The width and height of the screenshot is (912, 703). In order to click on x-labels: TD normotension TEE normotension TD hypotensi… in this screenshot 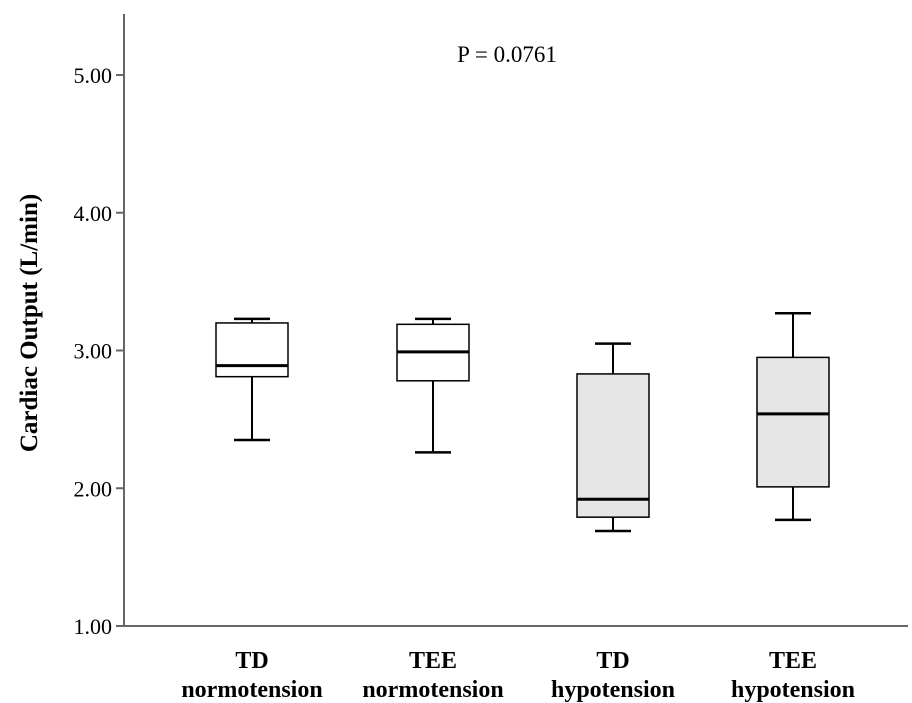, I will do `click(518, 675)`.